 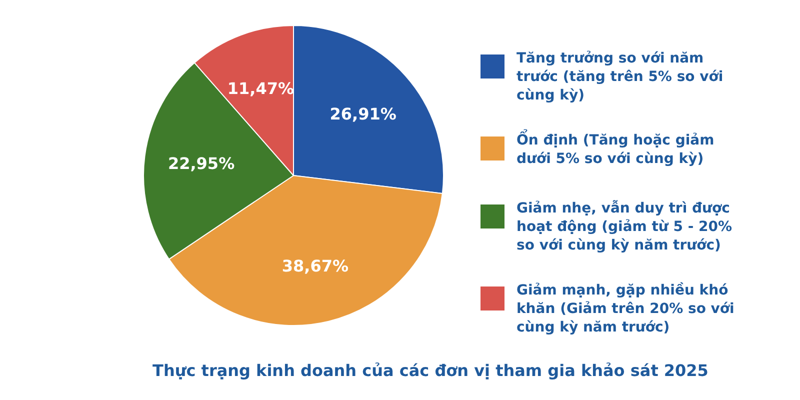 I want to click on legend-label: Giảm mạnh, gặp nhiều khó khăn (Giảm trên 20% so với cùng kỳ năm trước), so click(x=625, y=309).